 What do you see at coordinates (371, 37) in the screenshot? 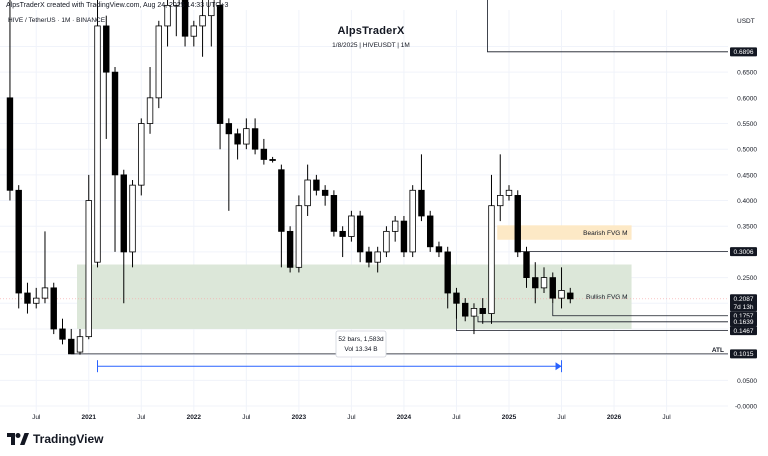
I see `chart-title-block: AlpsTraderX 1/8/2025 | HIVEUSDT | 1M` at bounding box center [371, 37].